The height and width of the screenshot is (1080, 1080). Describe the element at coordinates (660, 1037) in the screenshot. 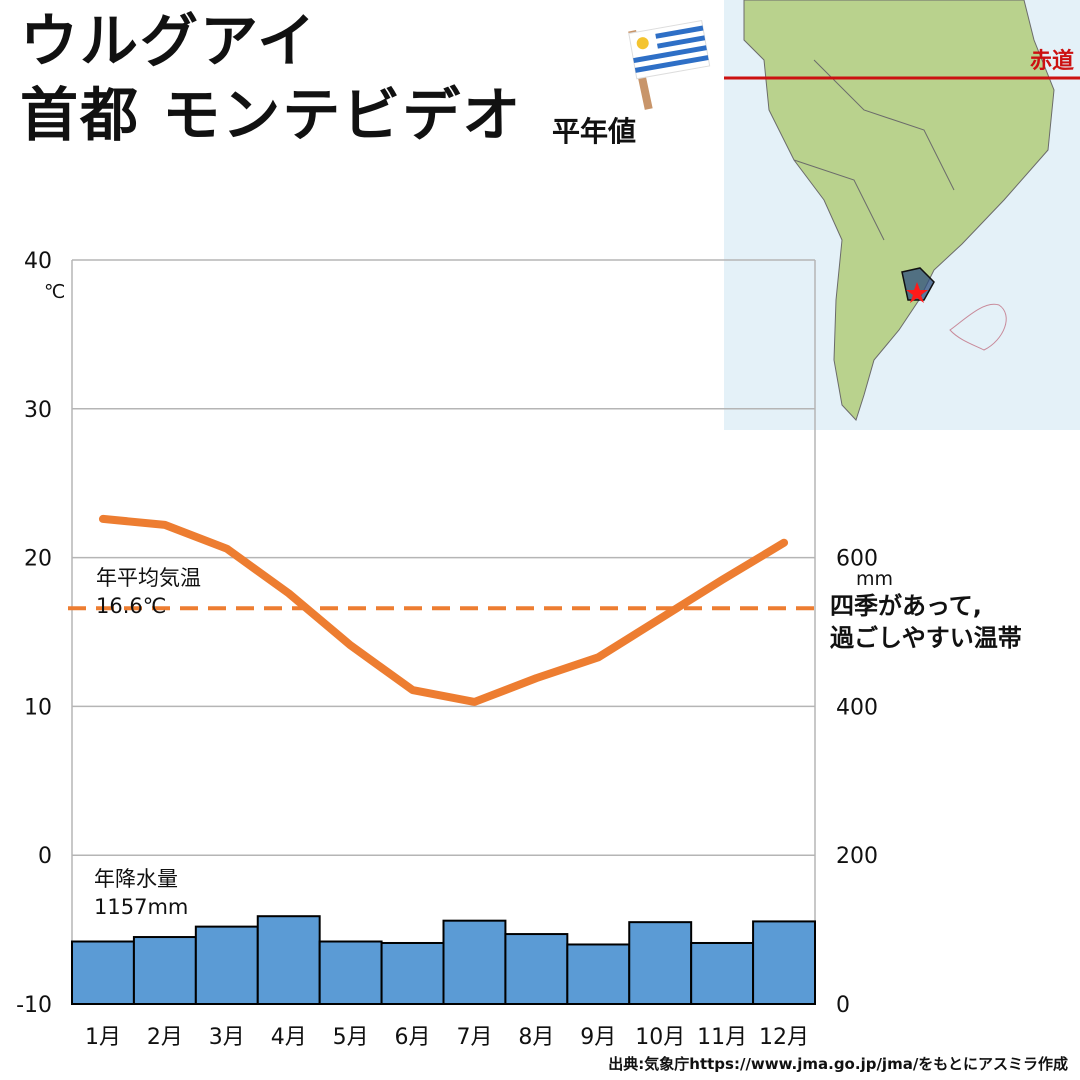

I see `month-tick-label: 10月` at that location.